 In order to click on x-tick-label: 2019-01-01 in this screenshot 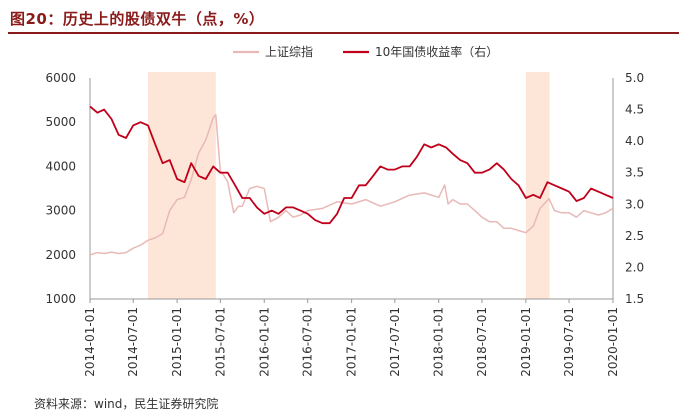, I will do `click(526, 342)`.